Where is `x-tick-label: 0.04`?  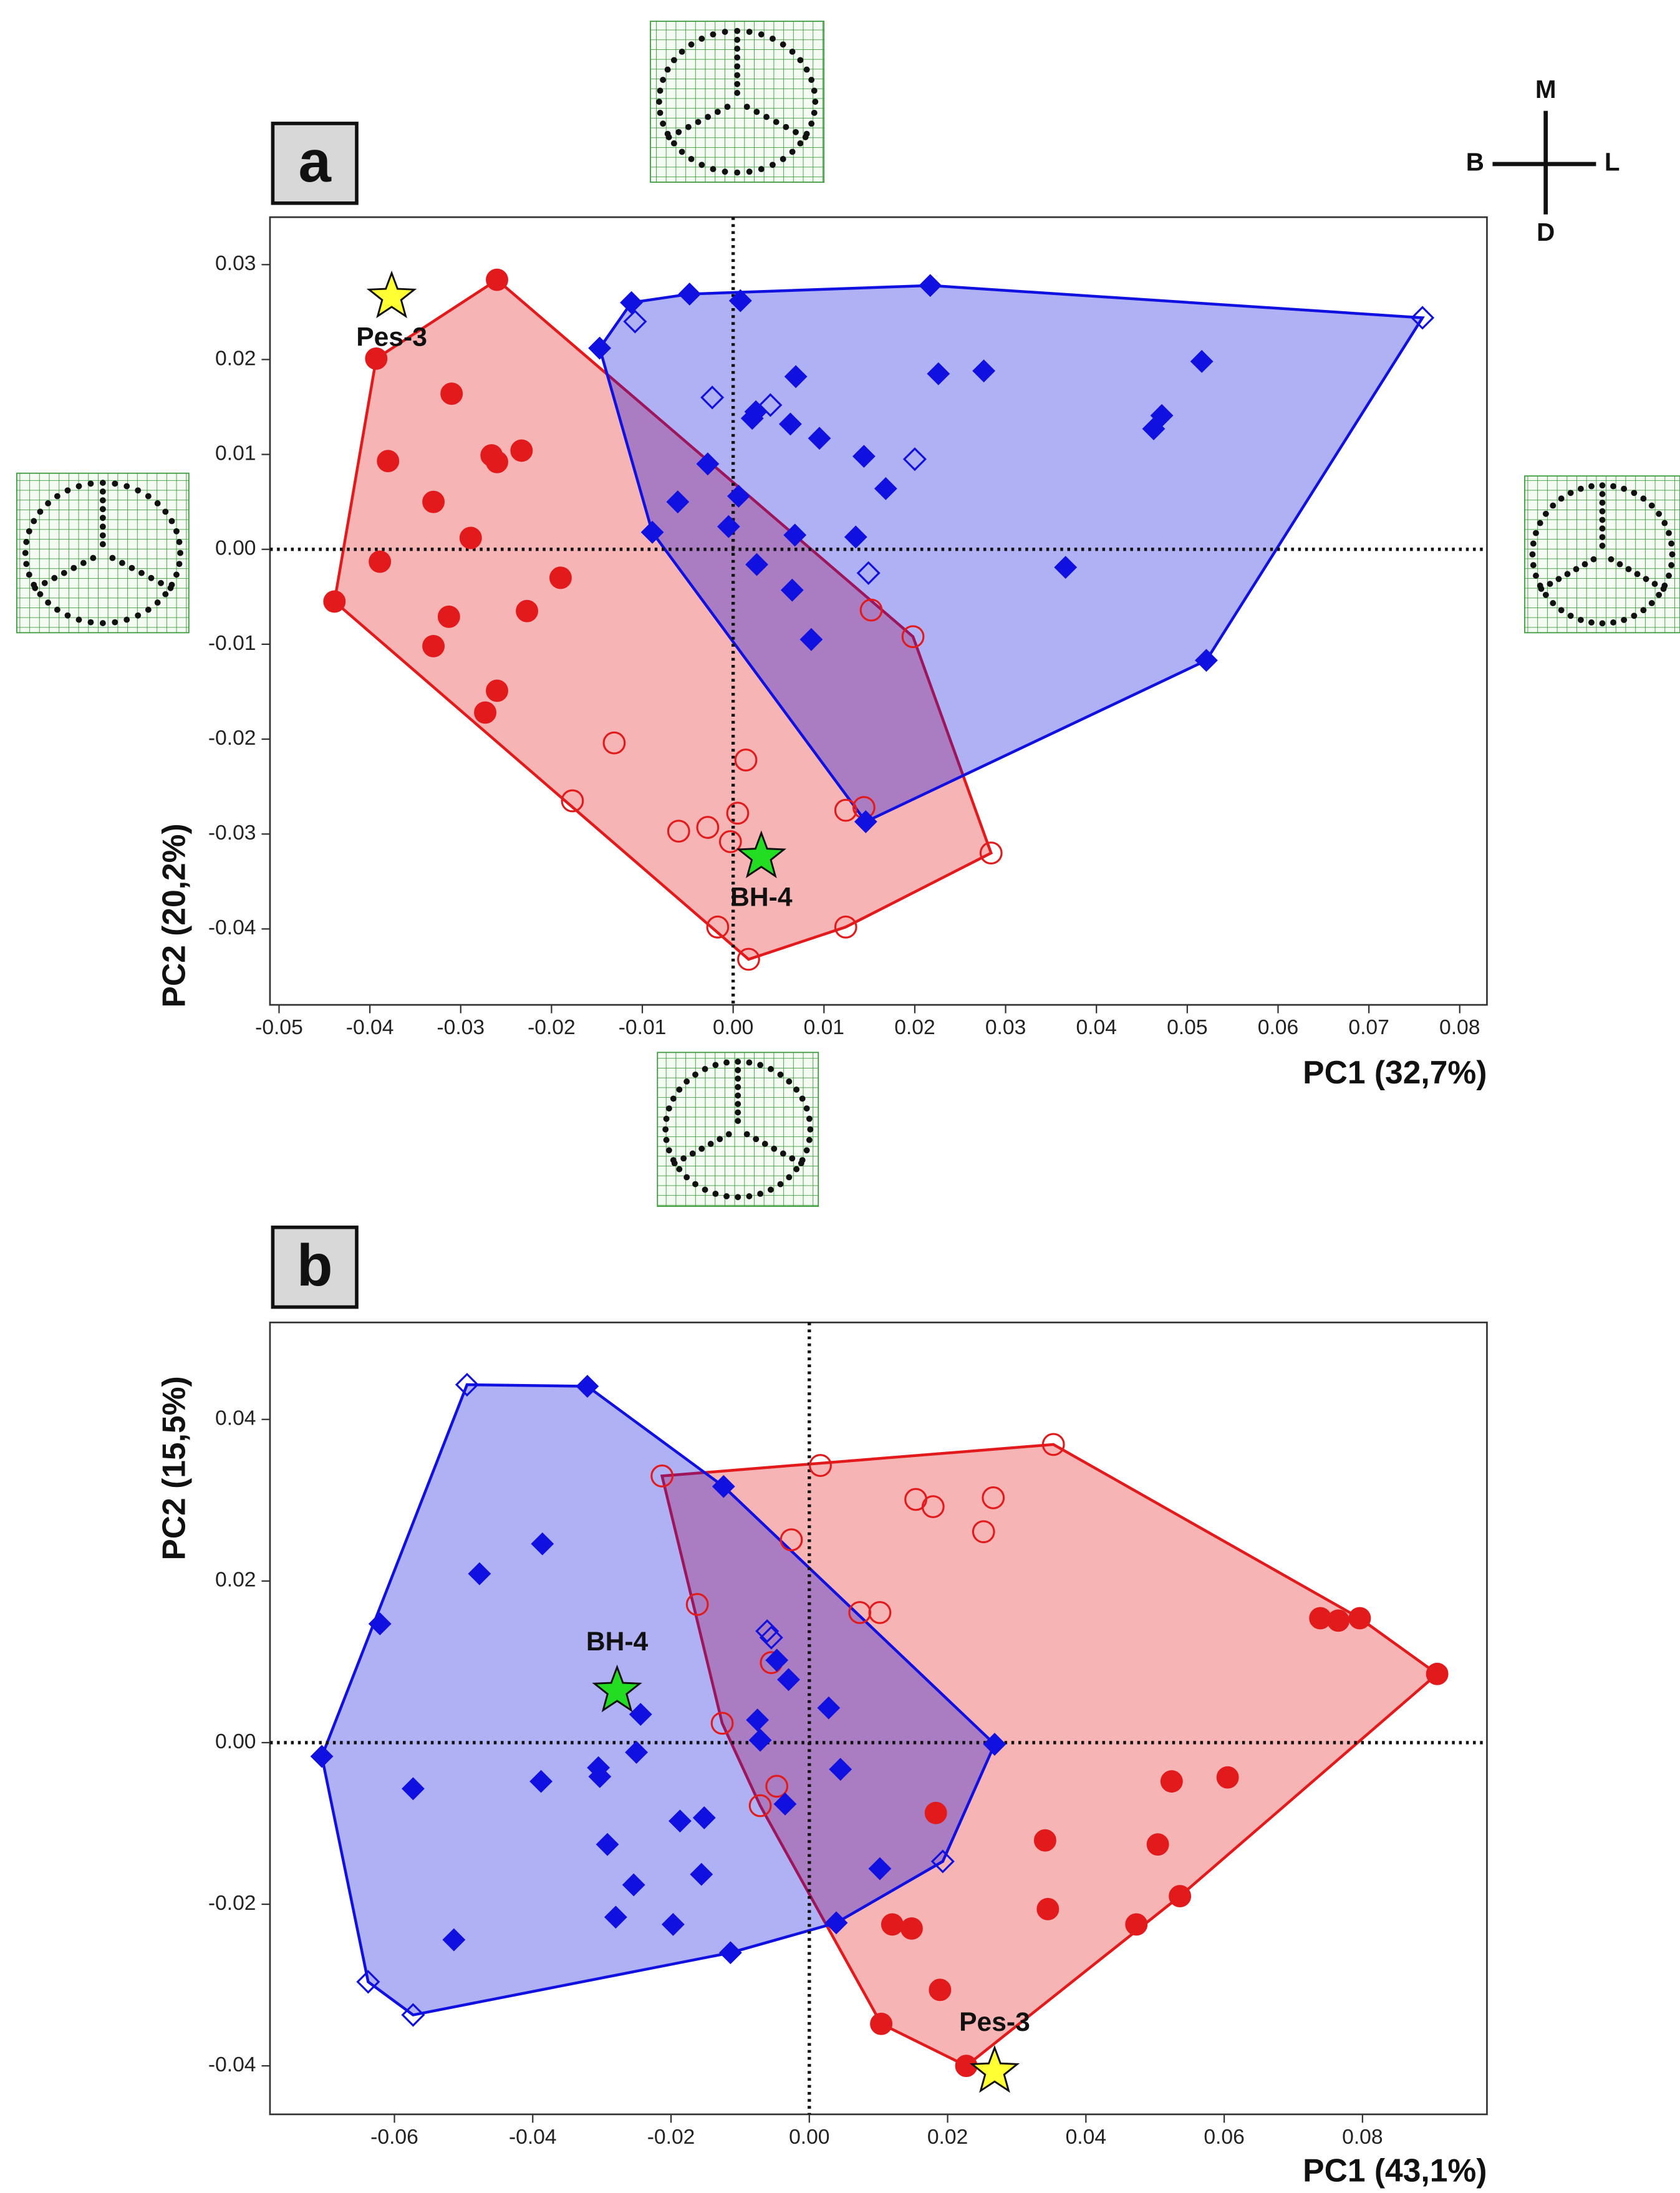
x-tick-label: 0.04 is located at coordinates (1096, 1027).